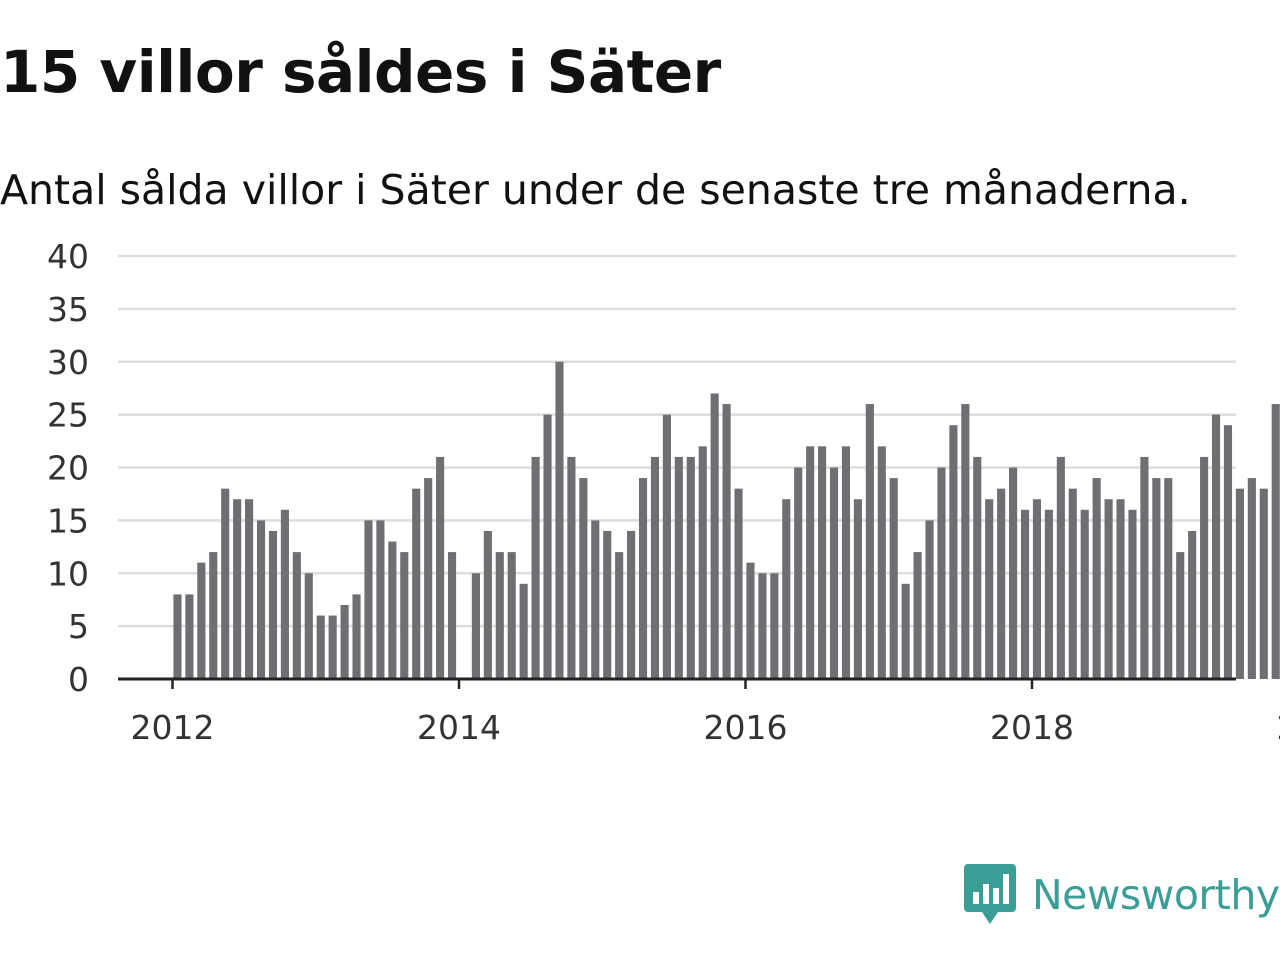 The height and width of the screenshot is (960, 1280). What do you see at coordinates (78, 679) in the screenshot?
I see `y-tick-label: 0` at bounding box center [78, 679].